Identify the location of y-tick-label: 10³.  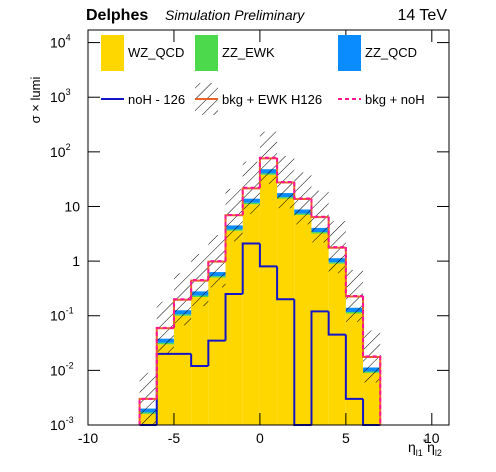
(60, 96).